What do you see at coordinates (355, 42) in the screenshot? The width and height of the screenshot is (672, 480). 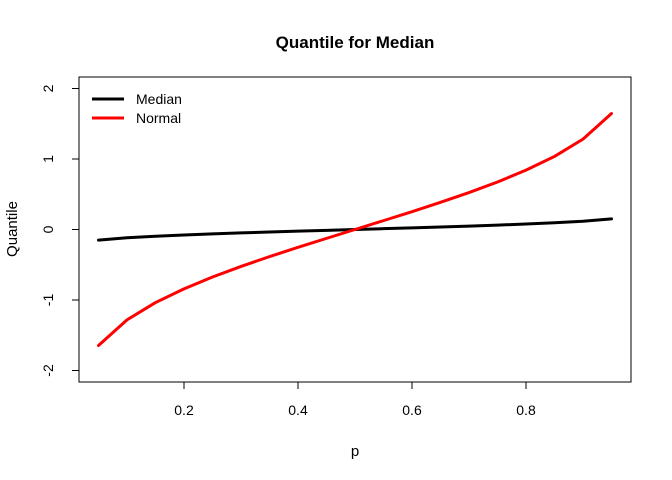 I see `chart-title: Quantile for Median` at bounding box center [355, 42].